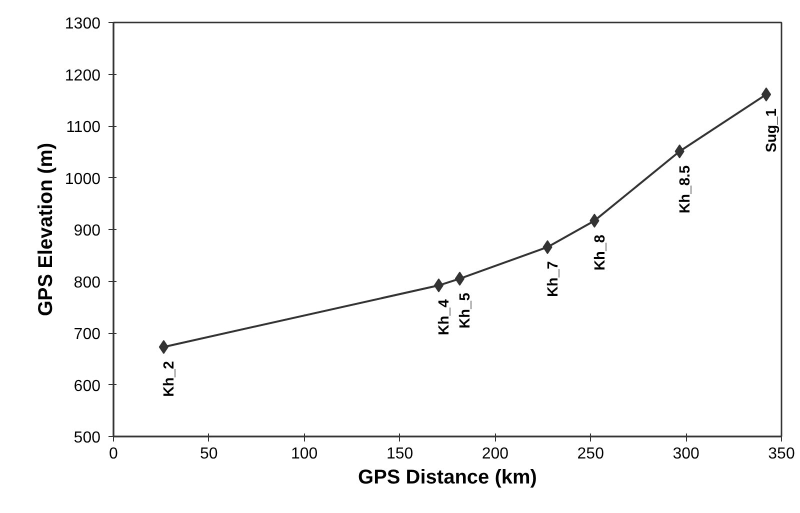 This screenshot has width=800, height=513. Describe the element at coordinates (87, 438) in the screenshot. I see `y-tick-label: 500` at that location.